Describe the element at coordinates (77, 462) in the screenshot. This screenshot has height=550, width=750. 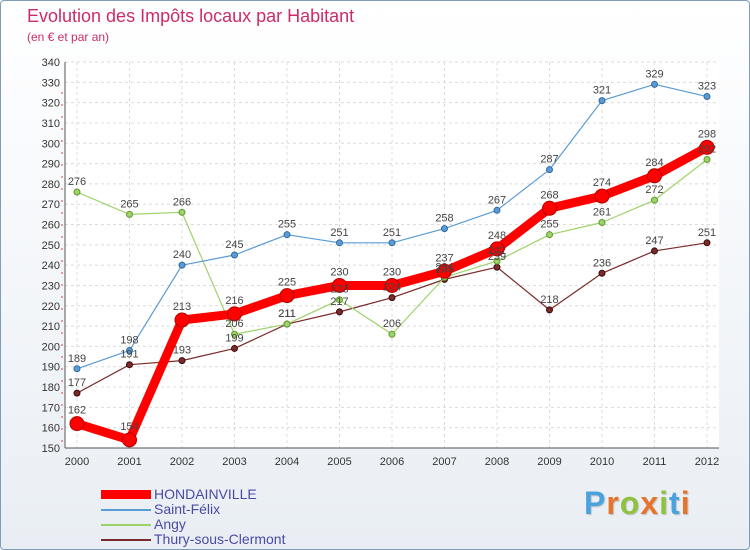
I see `x-tick-label: 2000` at that location.